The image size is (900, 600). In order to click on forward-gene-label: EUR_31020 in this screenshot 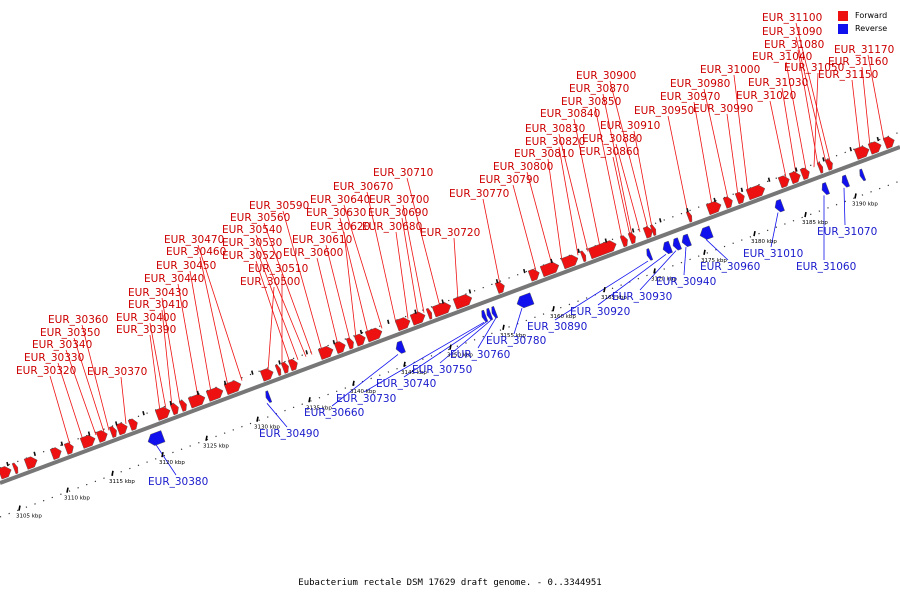, I will do `click(766, 96)`.